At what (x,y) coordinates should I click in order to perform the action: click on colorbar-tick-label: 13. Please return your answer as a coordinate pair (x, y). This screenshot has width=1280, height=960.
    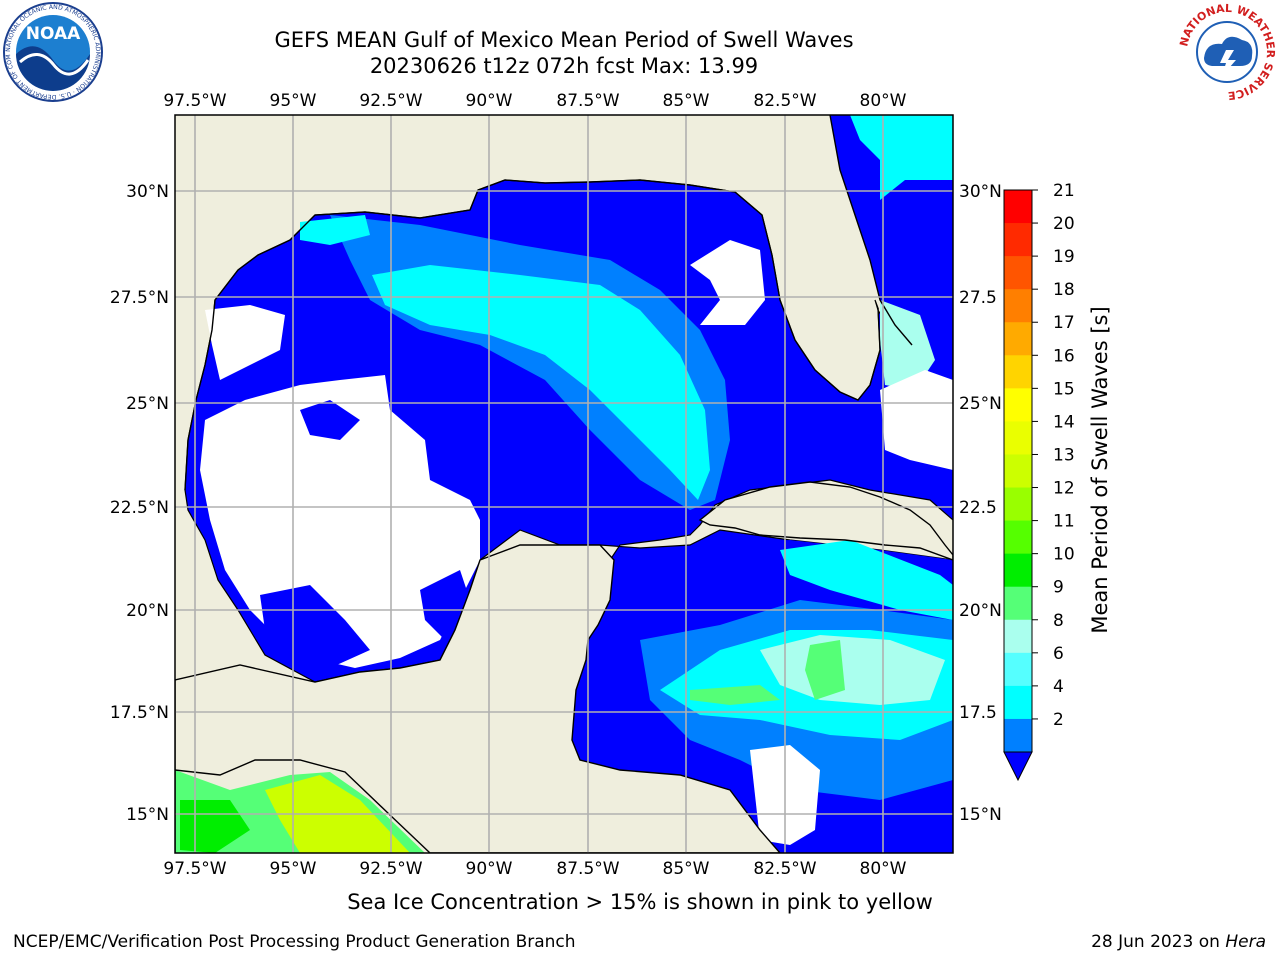
    Looking at the image, I should click on (1064, 455).